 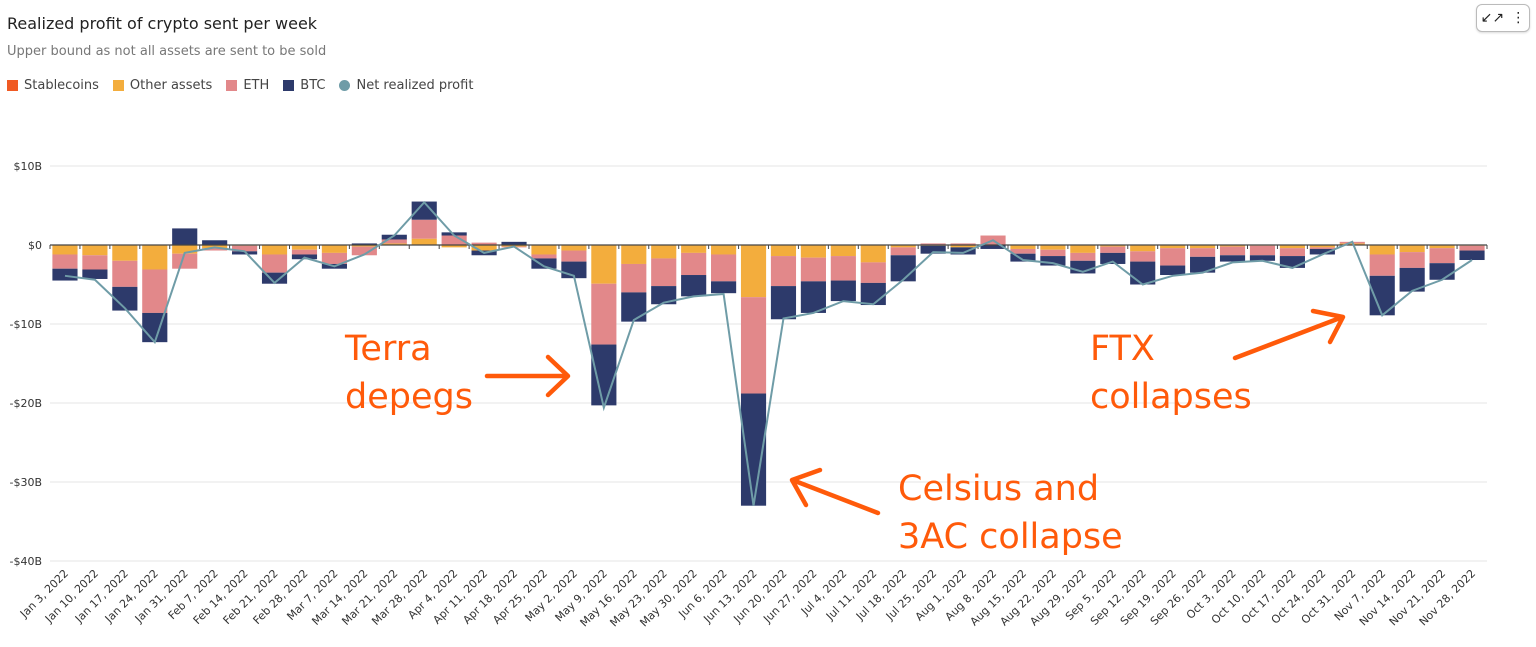 I want to click on arrow-shaft, so click(x=836, y=497).